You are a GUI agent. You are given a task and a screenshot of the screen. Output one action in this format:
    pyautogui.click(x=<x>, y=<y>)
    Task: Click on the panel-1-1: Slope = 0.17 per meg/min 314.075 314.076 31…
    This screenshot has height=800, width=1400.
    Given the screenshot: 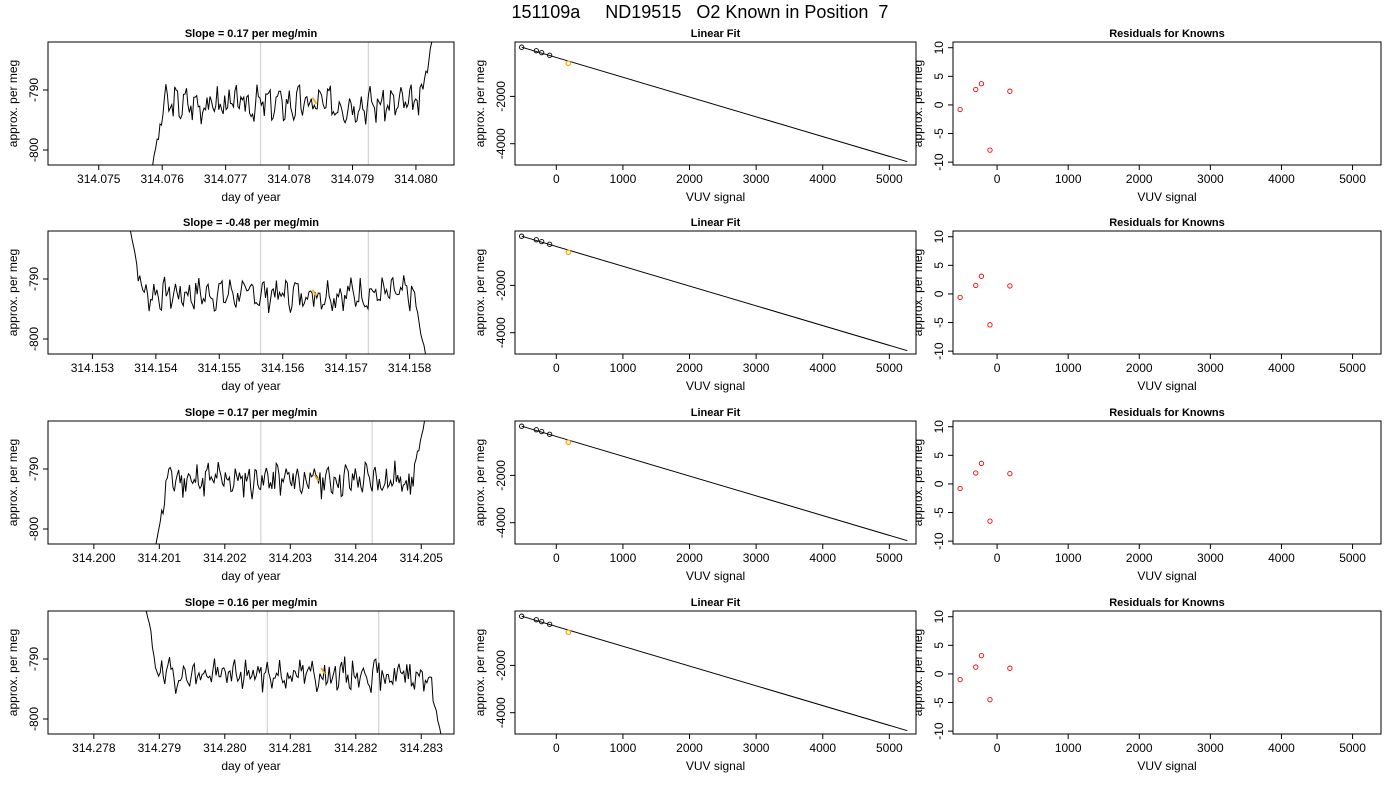 What is the action you would take?
    pyautogui.click(x=230, y=116)
    